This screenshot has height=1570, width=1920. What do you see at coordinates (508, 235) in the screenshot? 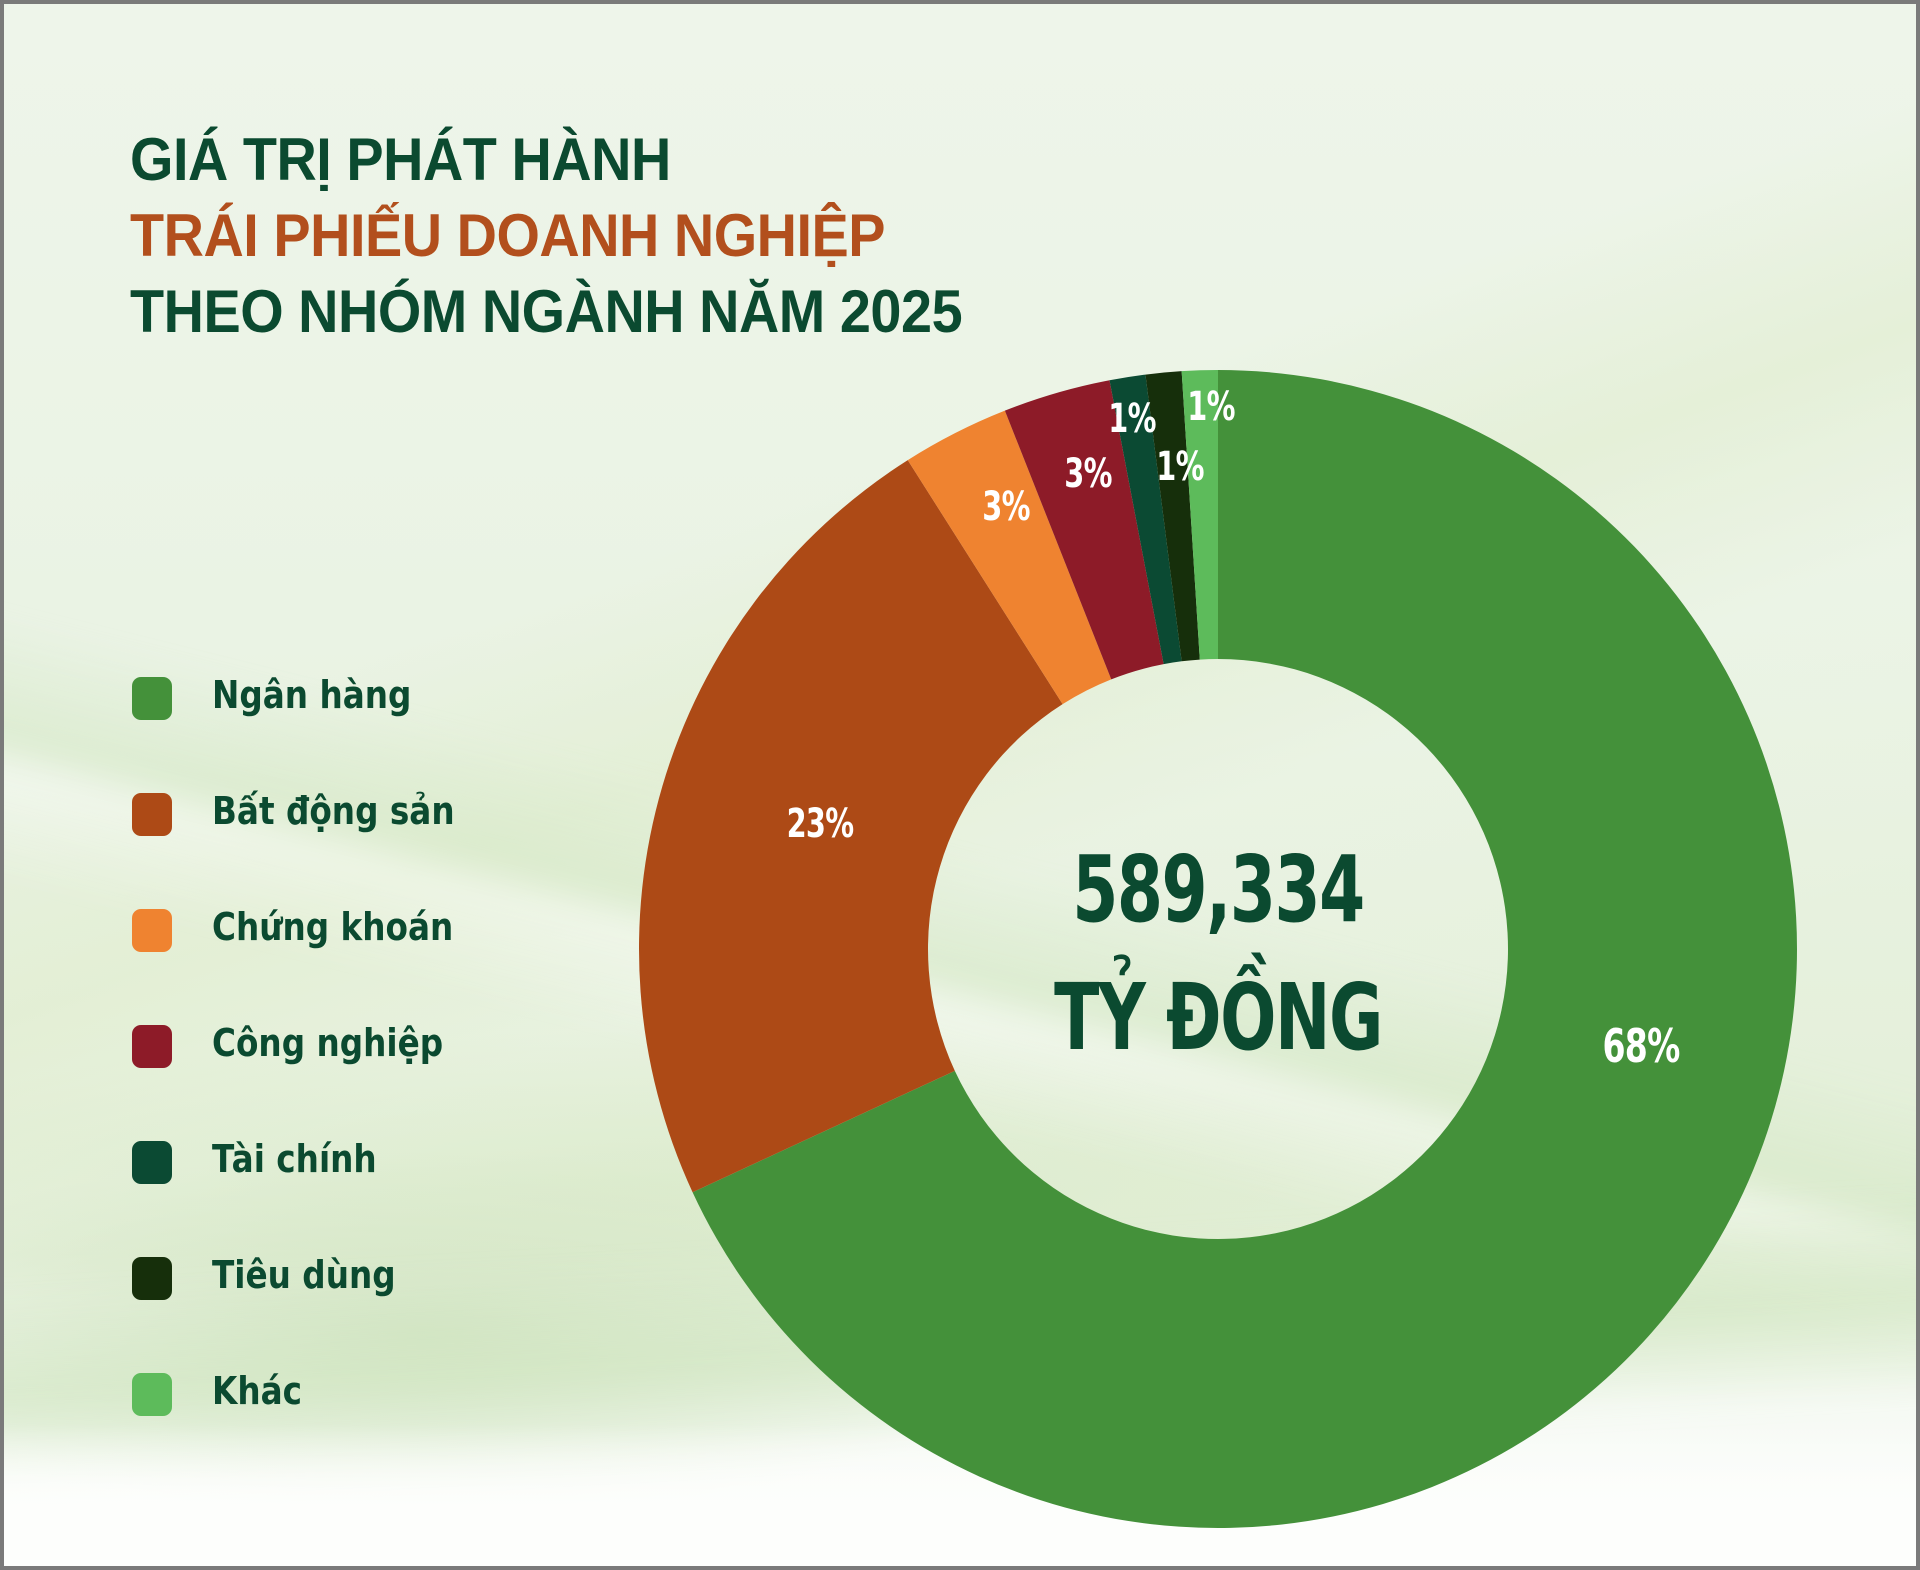
I see `title-line-2: TRÁI PHIẾU DOANH NGHIỆP` at bounding box center [508, 235].